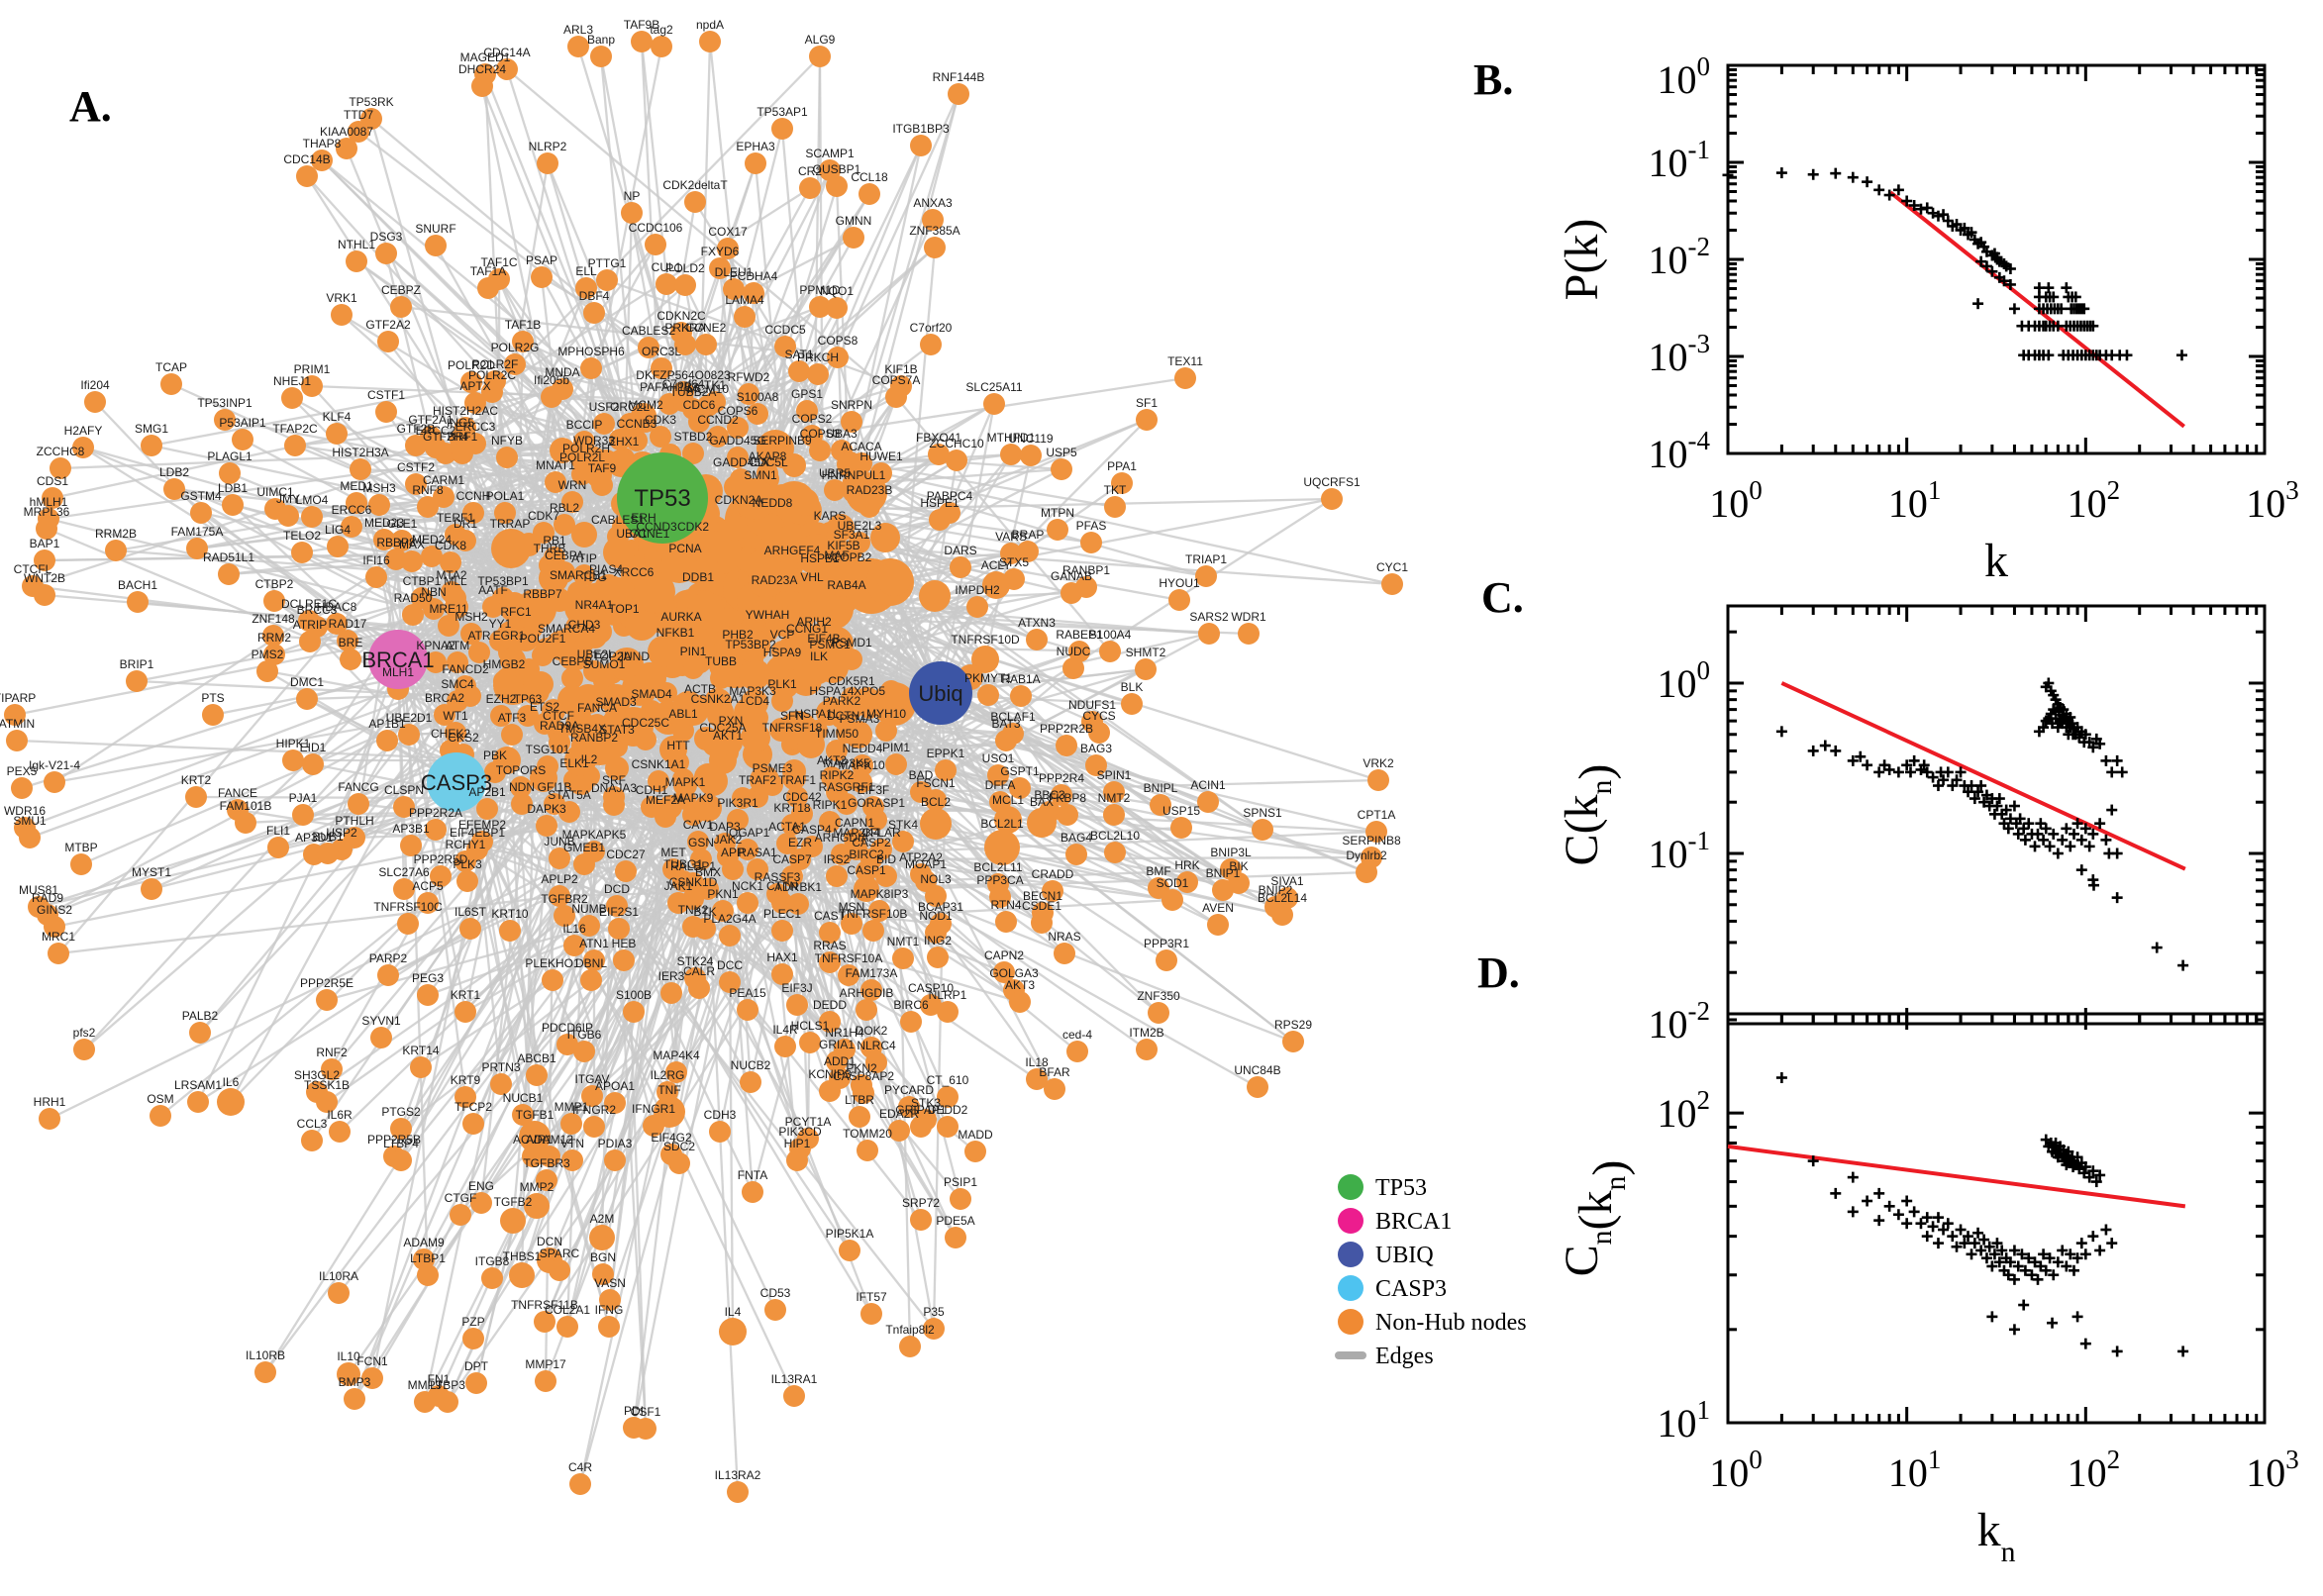 This screenshot has height=1596, width=2323. I want to click on node-label: PPP2R2A, so click(436, 813).